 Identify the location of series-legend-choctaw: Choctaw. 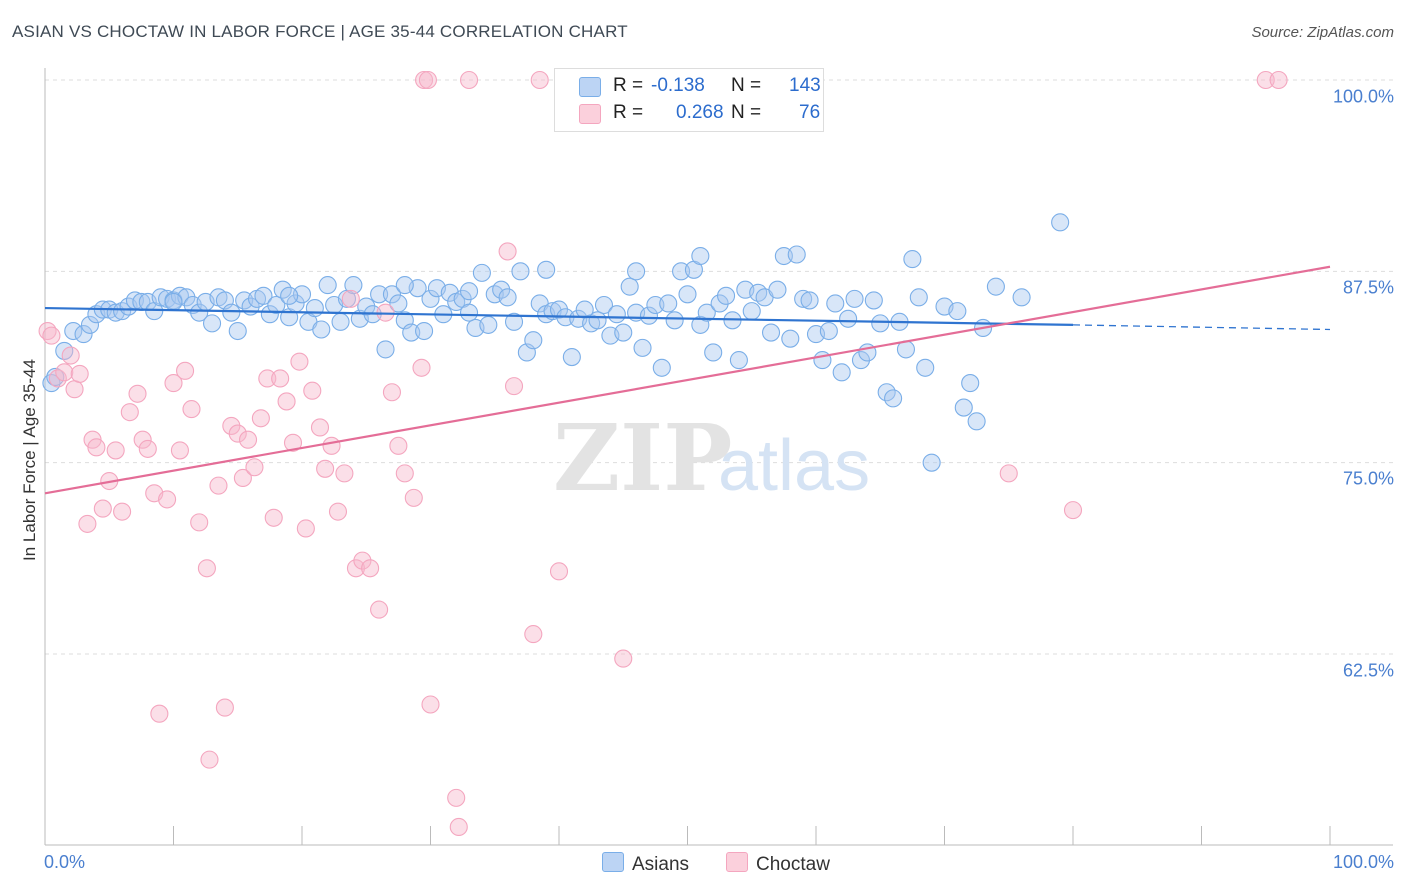
(778, 864).